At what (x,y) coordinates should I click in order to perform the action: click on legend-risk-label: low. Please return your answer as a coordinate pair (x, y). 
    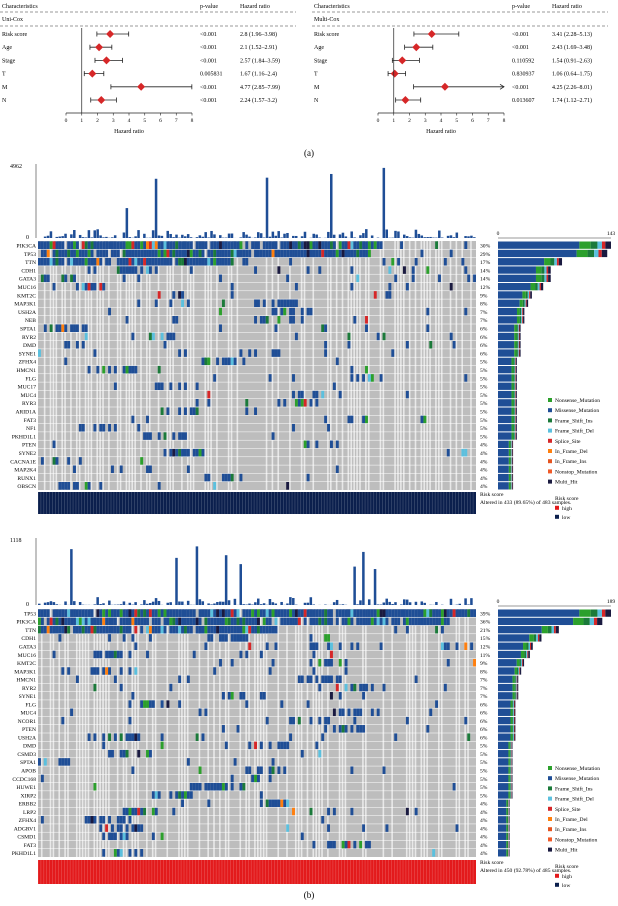
    Looking at the image, I should click on (566, 518).